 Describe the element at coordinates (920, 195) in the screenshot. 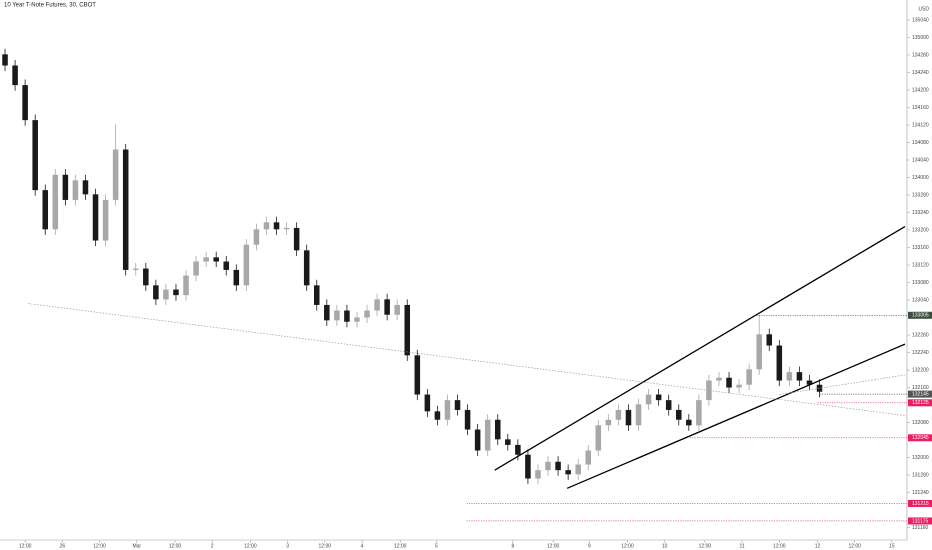

I see `y-tick-label: 133280` at that location.